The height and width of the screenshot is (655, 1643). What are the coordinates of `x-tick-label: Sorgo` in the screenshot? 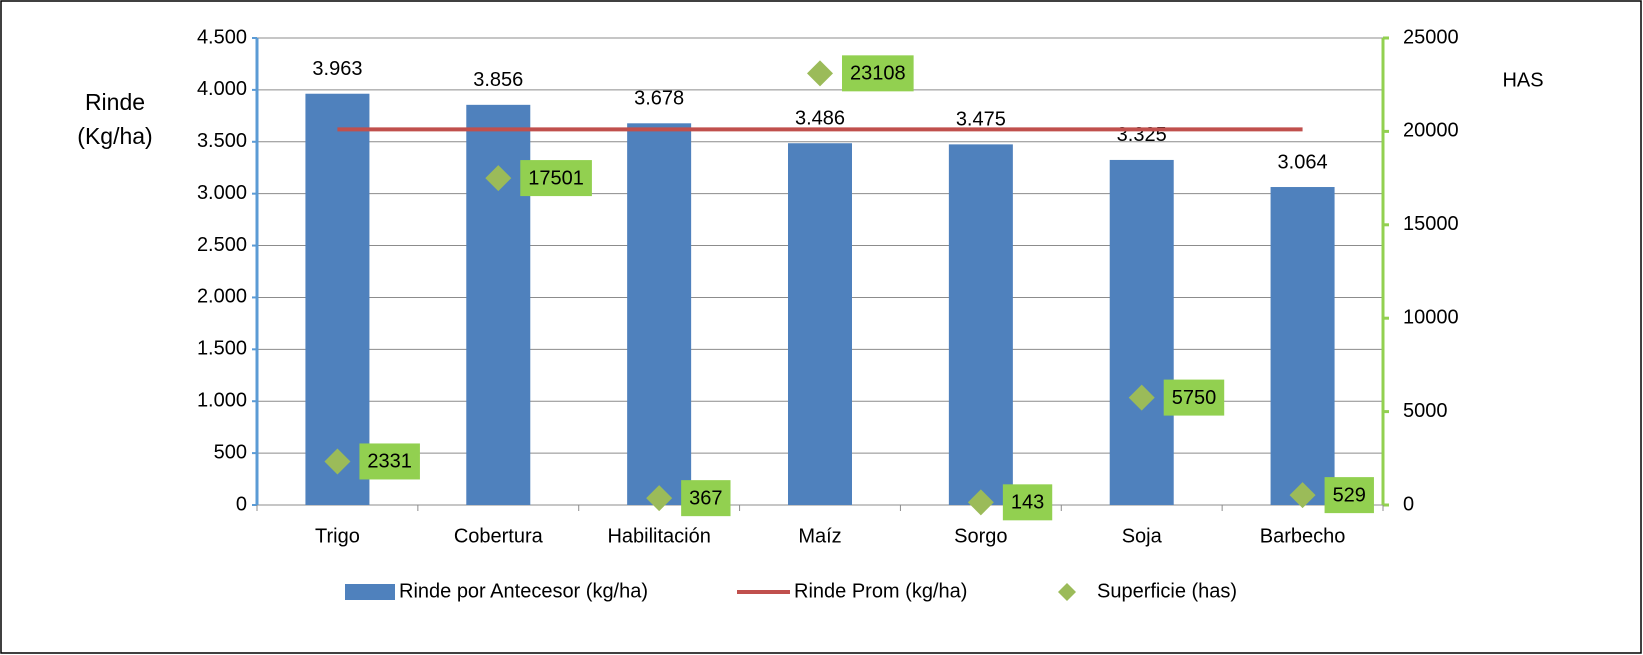 It's located at (980, 536).